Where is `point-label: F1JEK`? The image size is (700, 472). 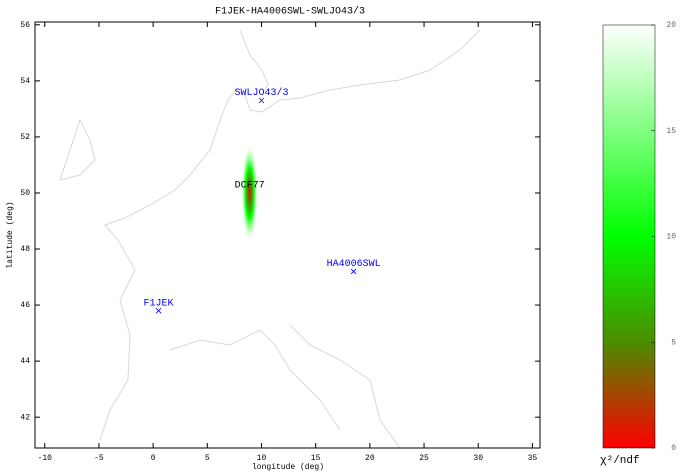 point-label: F1JEK is located at coordinates (159, 303).